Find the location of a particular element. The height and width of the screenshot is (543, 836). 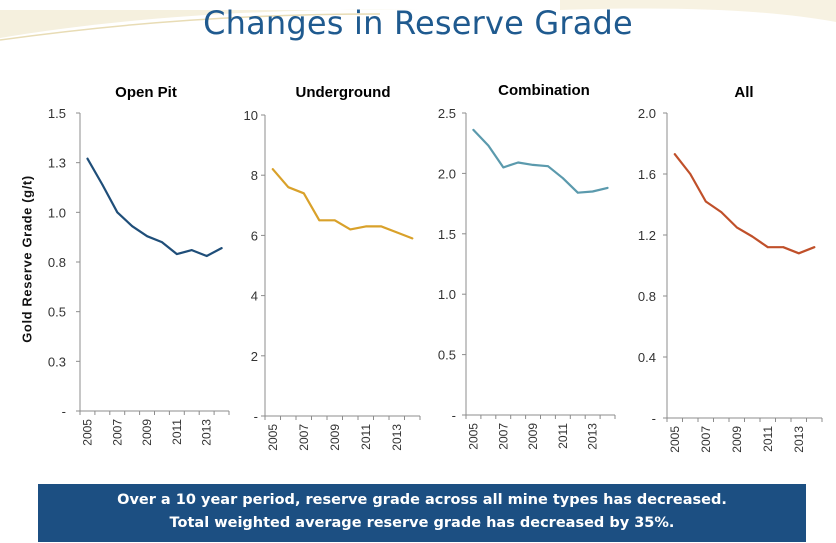

y-tick-label: 1.3 is located at coordinates (57, 163).